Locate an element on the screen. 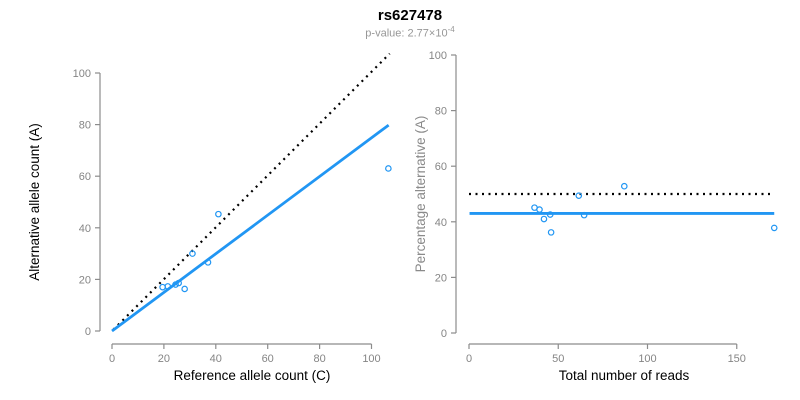 The height and width of the screenshot is (400, 800). x-tick-label: 60 is located at coordinates (268, 359).